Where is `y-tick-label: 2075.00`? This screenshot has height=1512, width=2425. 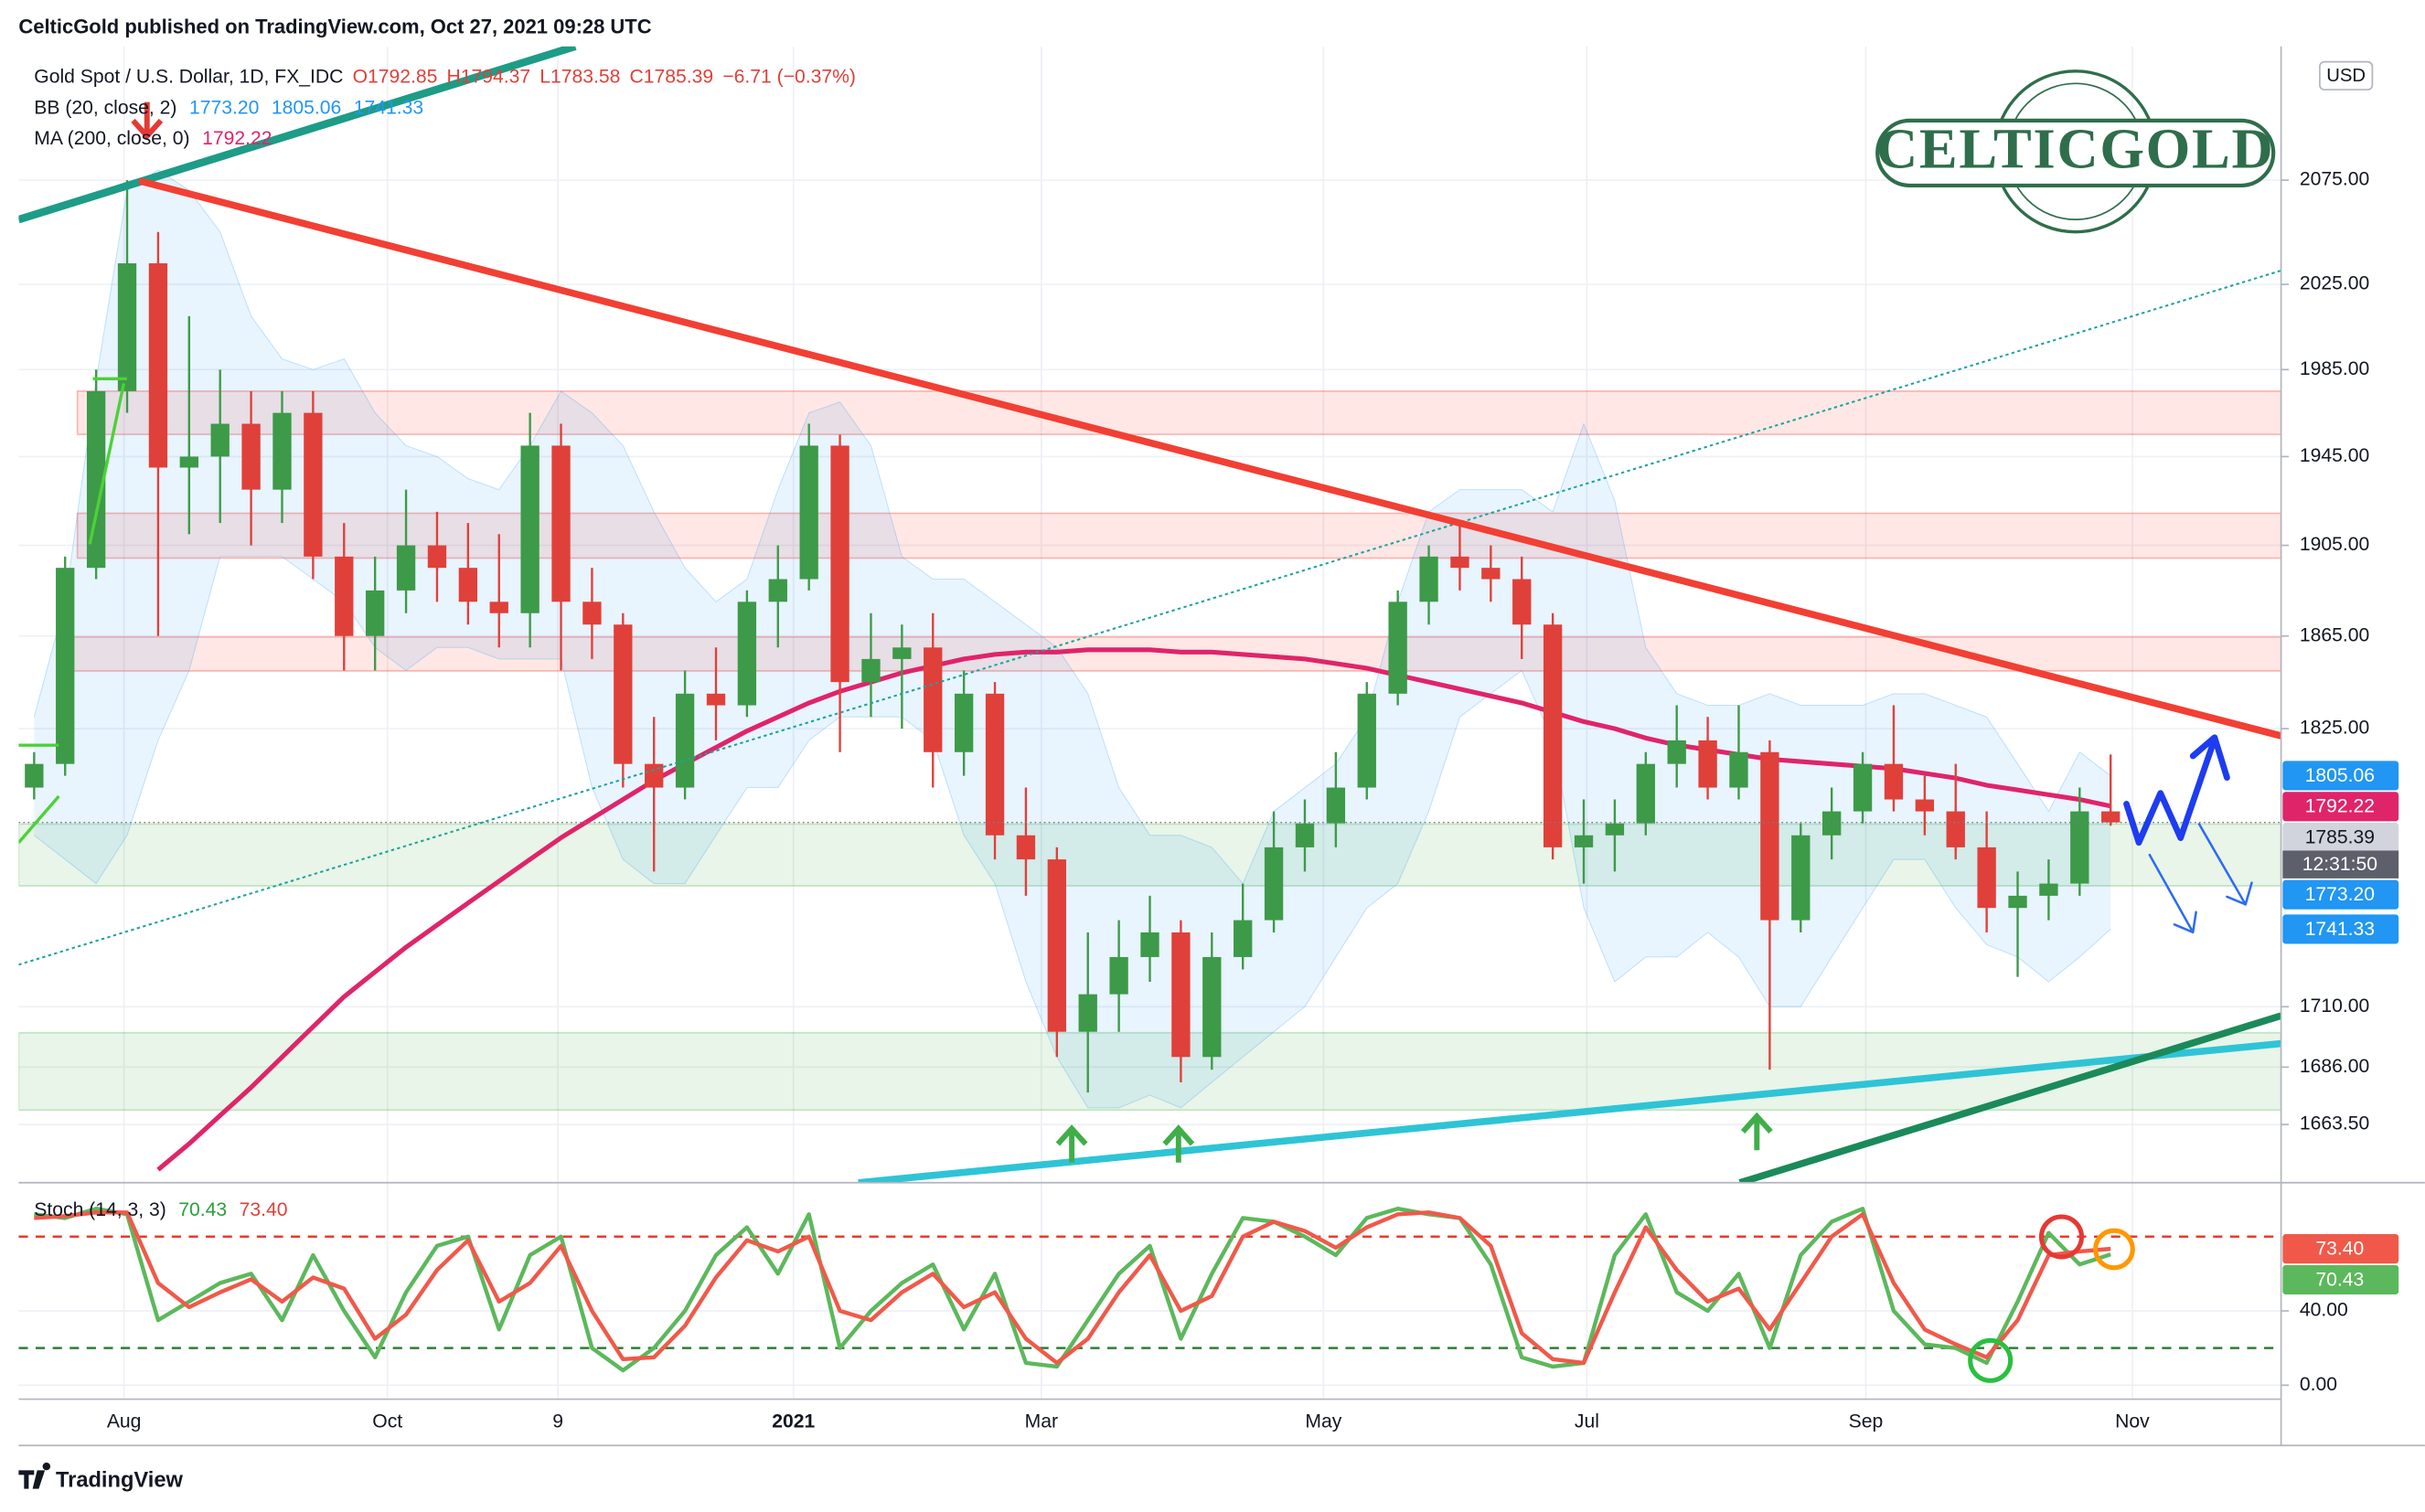 y-tick-label: 2075.00 is located at coordinates (2334, 179).